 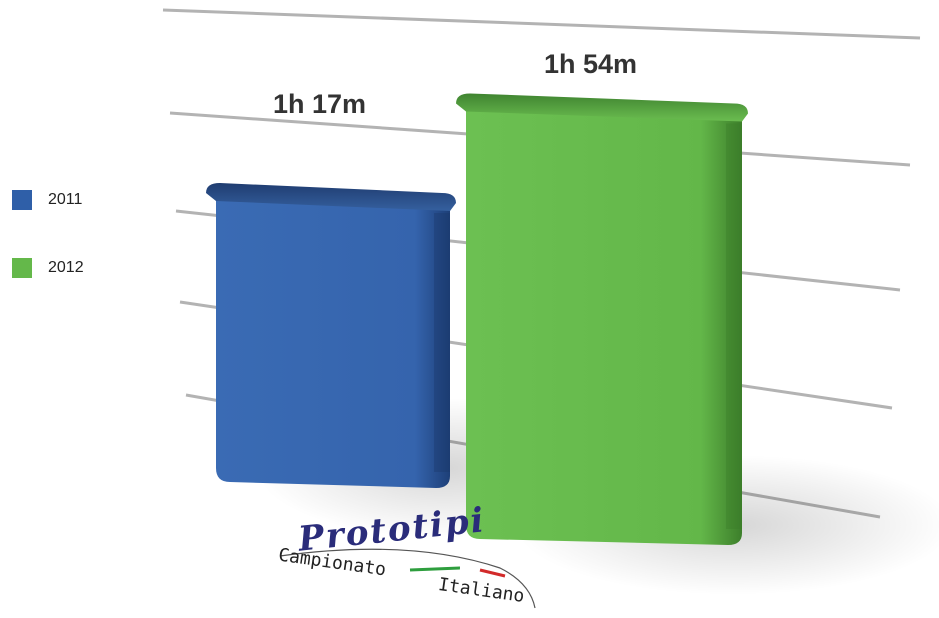 What do you see at coordinates (333, 342) in the screenshot?
I see `bar-2011` at bounding box center [333, 342].